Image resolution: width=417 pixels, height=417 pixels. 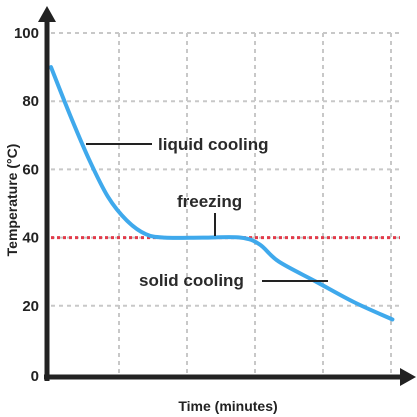 What do you see at coordinates (30, 306) in the screenshot?
I see `y-tick-label: 20` at bounding box center [30, 306].